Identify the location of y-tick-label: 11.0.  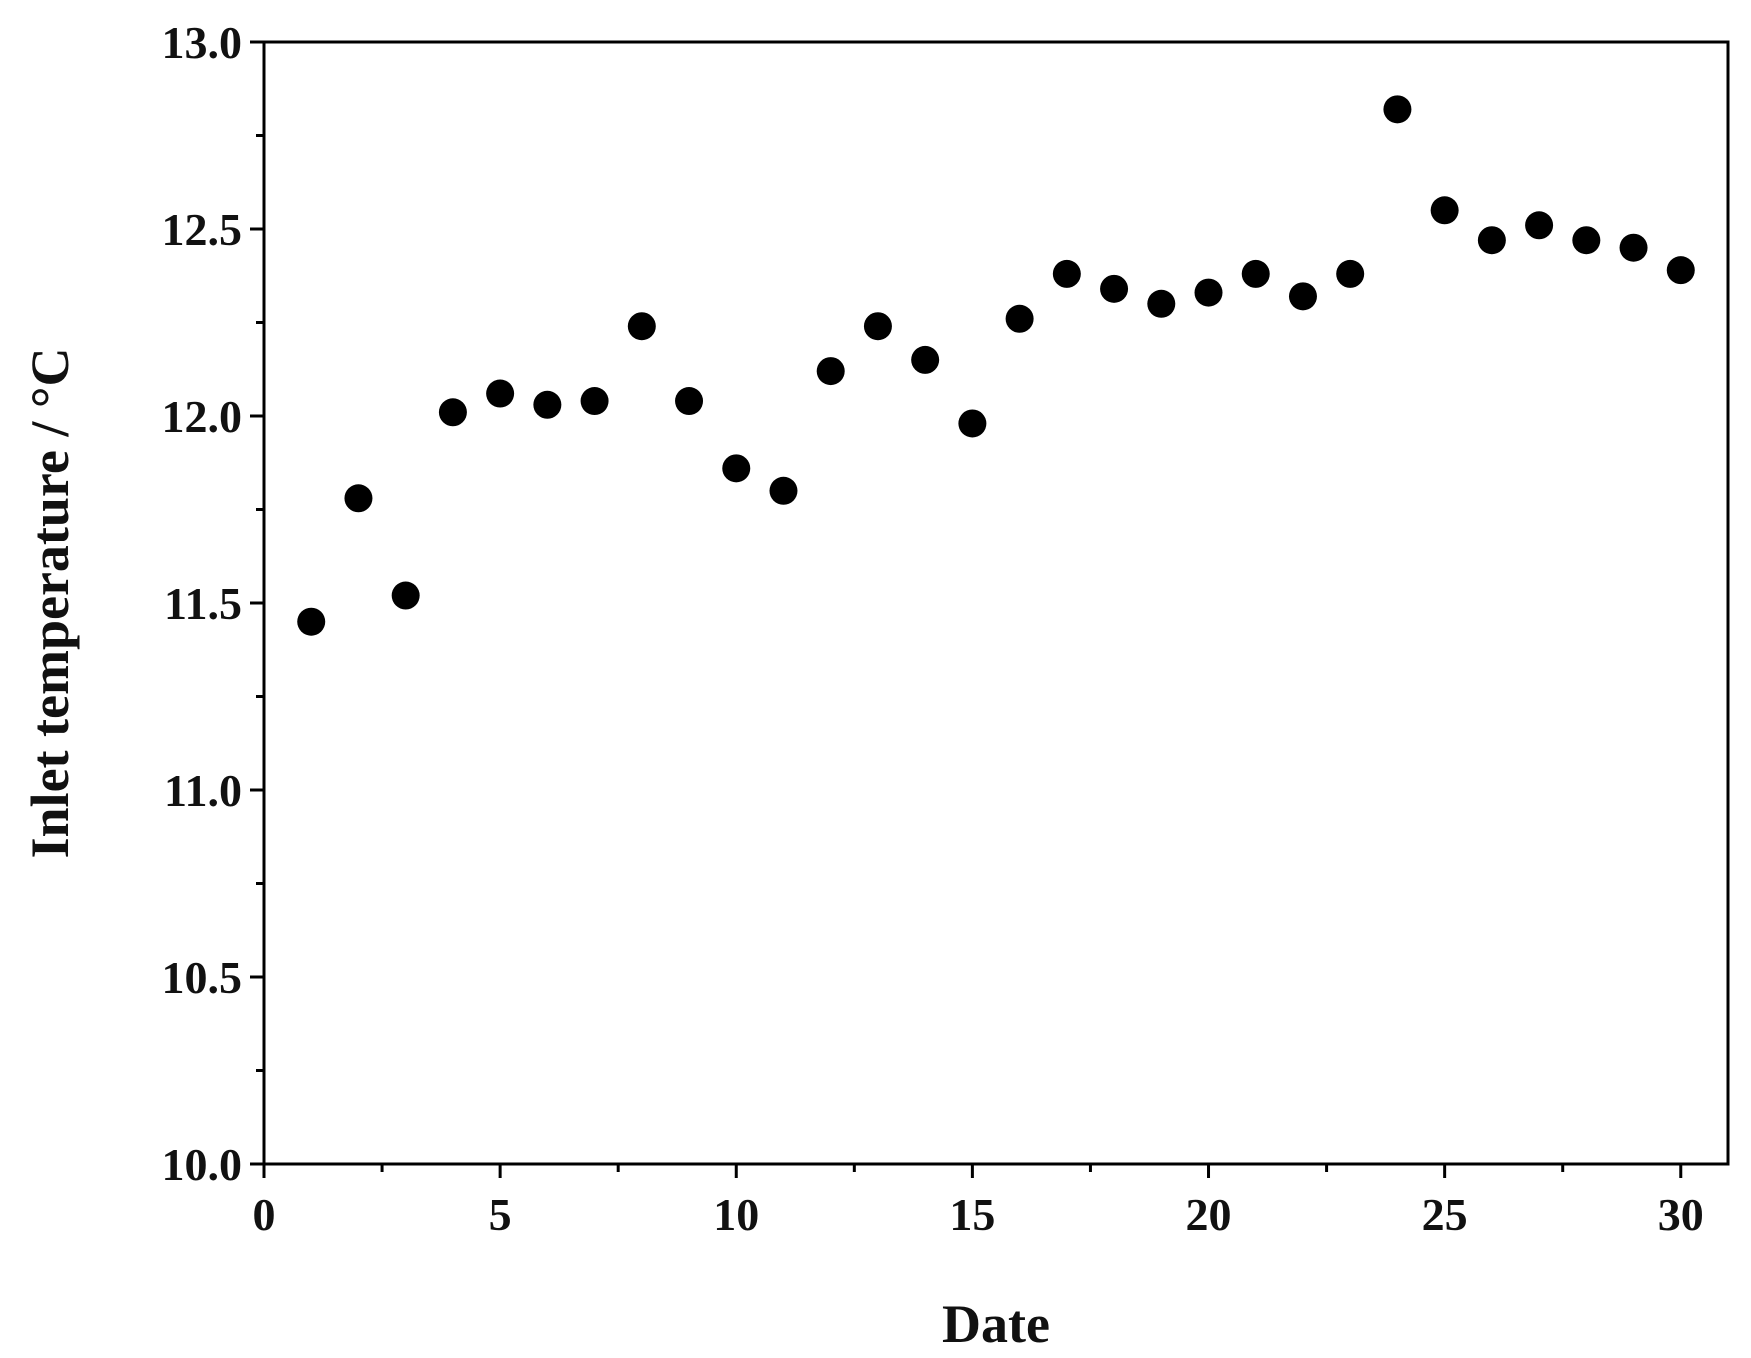
(203, 790).